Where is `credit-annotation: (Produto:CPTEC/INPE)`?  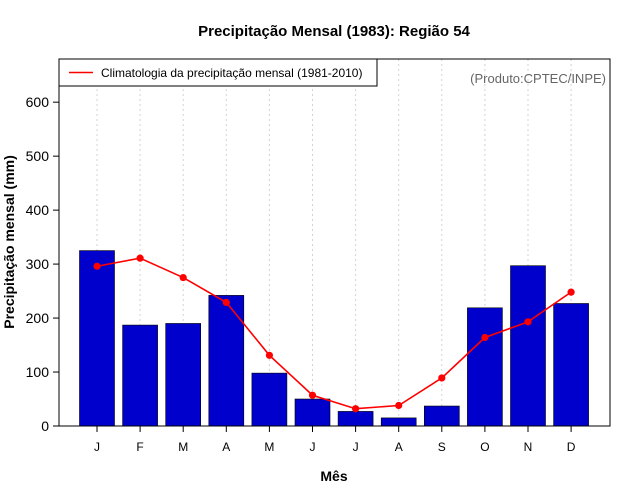 credit-annotation: (Produto:CPTEC/INPE) is located at coordinates (538, 78).